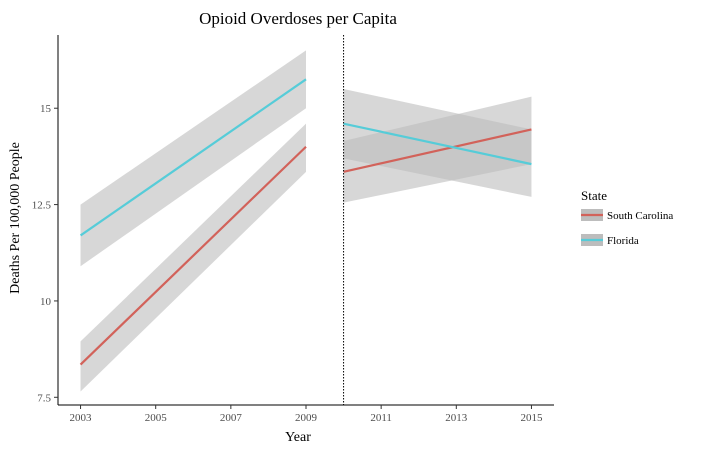 The image size is (707, 453). I want to click on legend: State South Carolina Florida, so click(627, 217).